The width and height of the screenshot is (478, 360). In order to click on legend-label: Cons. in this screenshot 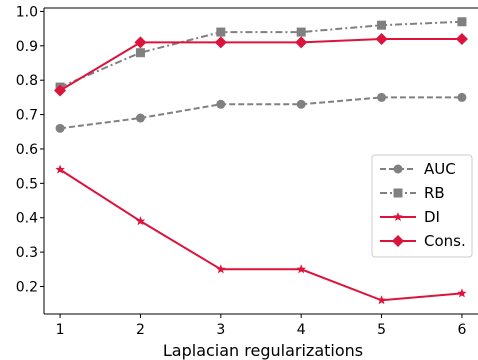, I will do `click(445, 241)`.